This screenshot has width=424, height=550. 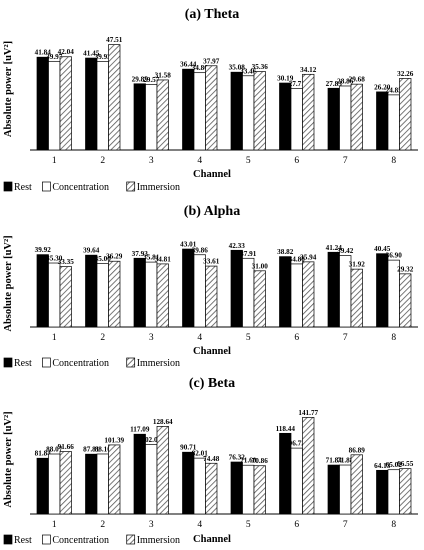 What do you see at coordinates (151, 80) in the screenshot?
I see `data-label: 29.57` at bounding box center [151, 80].